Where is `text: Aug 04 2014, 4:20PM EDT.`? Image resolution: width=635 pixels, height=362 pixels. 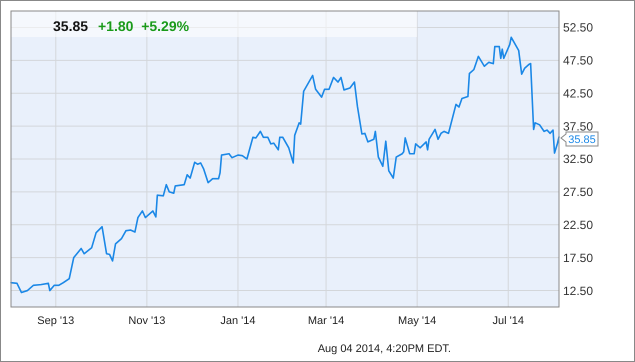 text: Aug 04 2014, 4:20PM EDT. is located at coordinates (384, 349).